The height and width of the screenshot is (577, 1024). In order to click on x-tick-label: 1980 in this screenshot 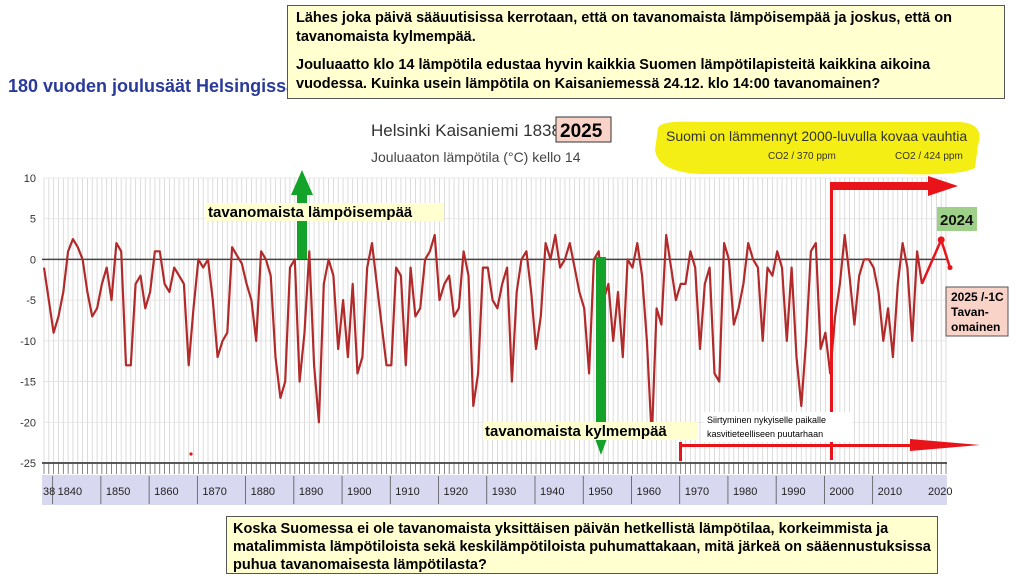, I will do `click(745, 492)`.